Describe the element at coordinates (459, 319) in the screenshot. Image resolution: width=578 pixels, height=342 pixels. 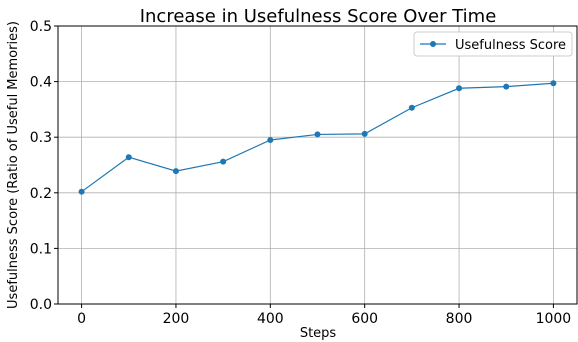
I see `x-tick-label: 800` at that location.